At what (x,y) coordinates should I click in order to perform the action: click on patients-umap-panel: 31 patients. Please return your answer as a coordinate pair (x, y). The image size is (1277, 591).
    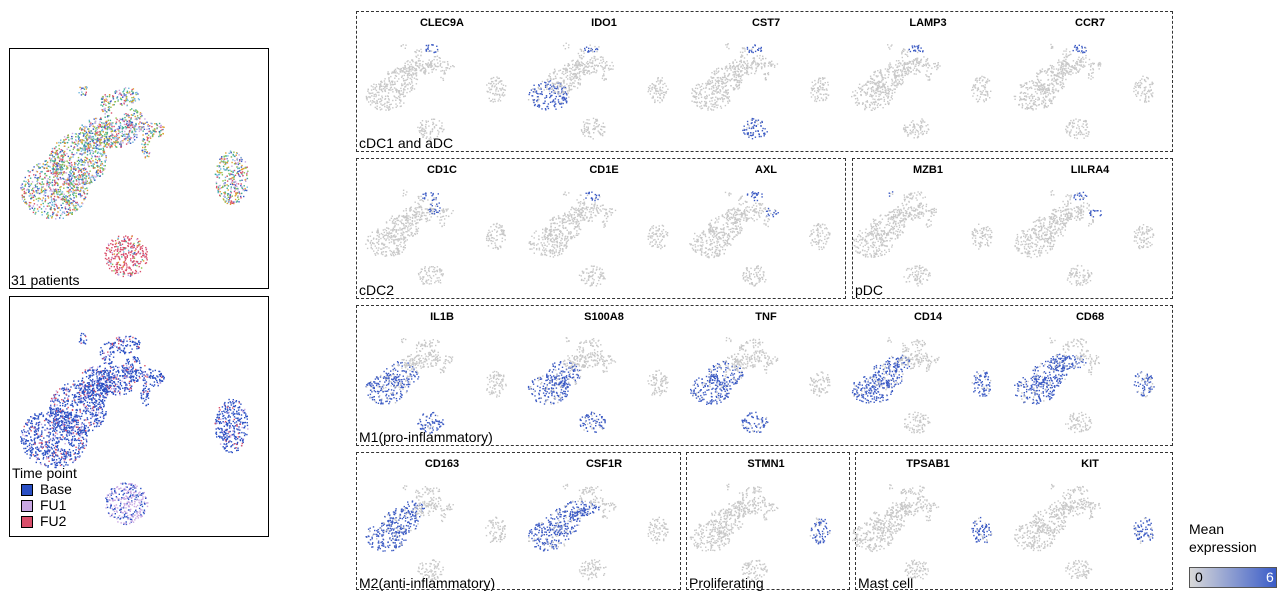
    Looking at the image, I should click on (139, 168).